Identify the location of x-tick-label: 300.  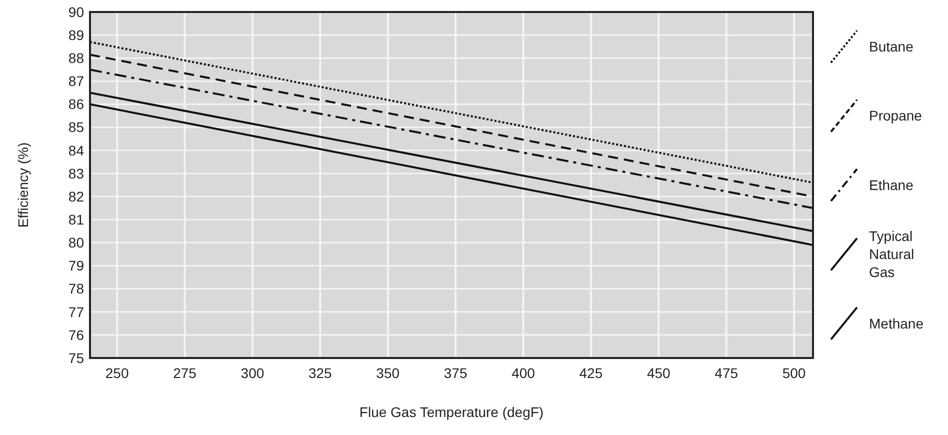
(252, 373).